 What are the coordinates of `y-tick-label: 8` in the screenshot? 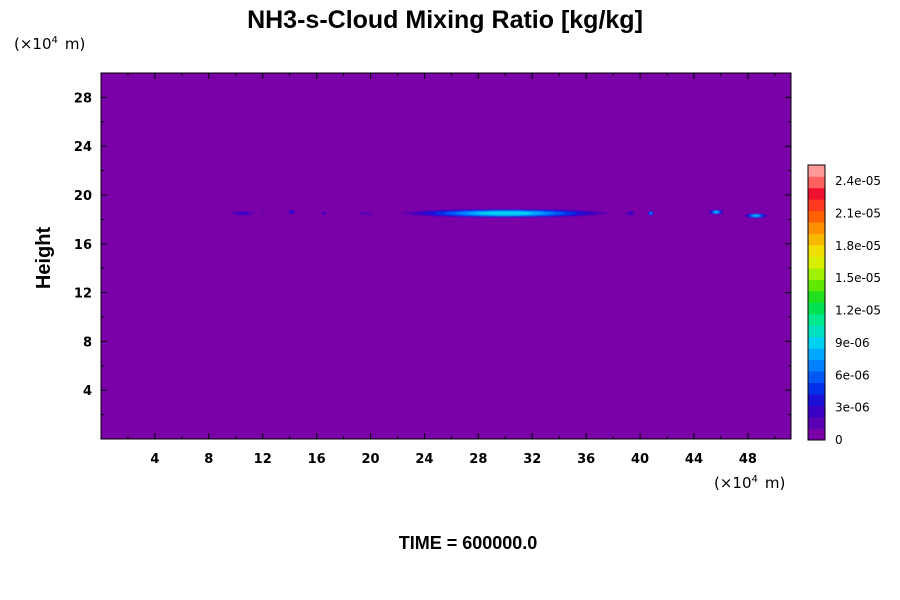 It's located at (87, 342).